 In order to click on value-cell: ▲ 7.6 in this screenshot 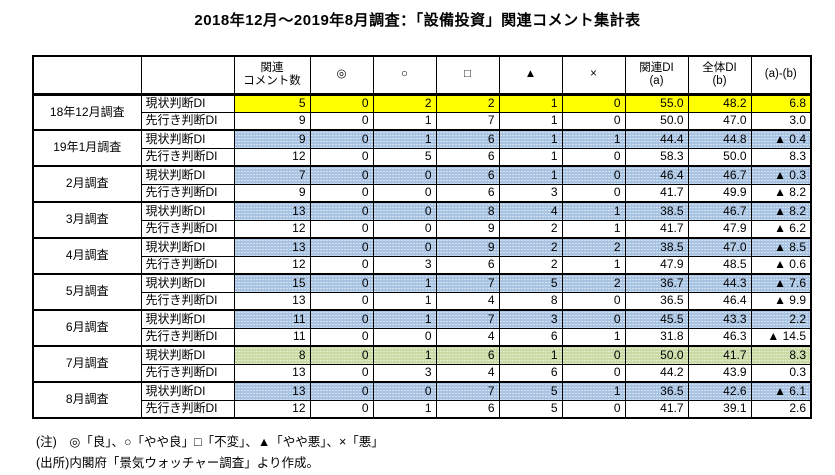, I will do `click(781, 283)`.